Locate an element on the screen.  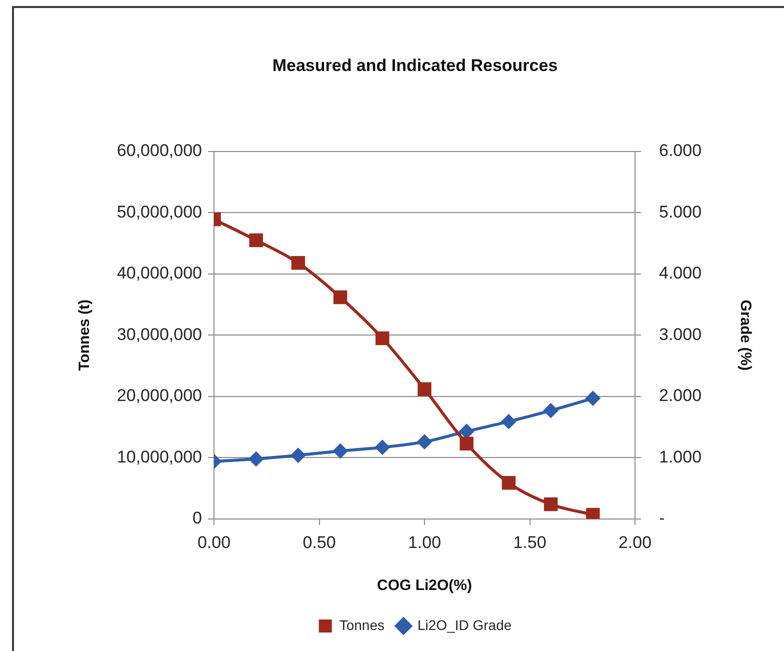
x-tick-label: 1.50 is located at coordinates (529, 542).